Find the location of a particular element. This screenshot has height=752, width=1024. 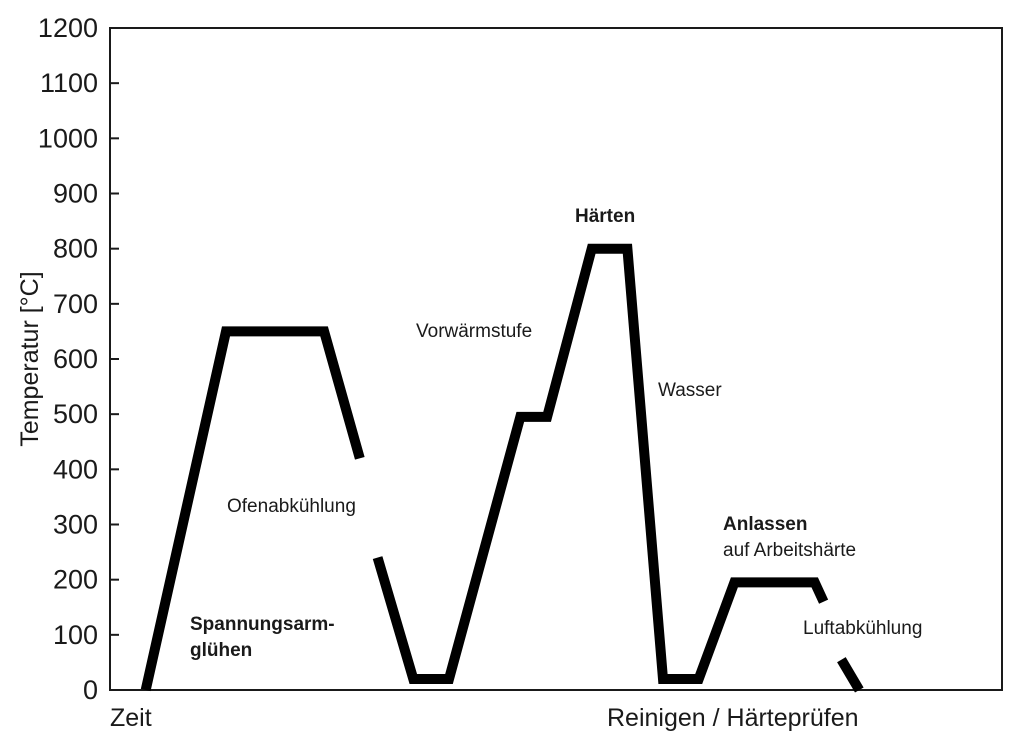

y-tick-label: 600 is located at coordinates (75, 359).